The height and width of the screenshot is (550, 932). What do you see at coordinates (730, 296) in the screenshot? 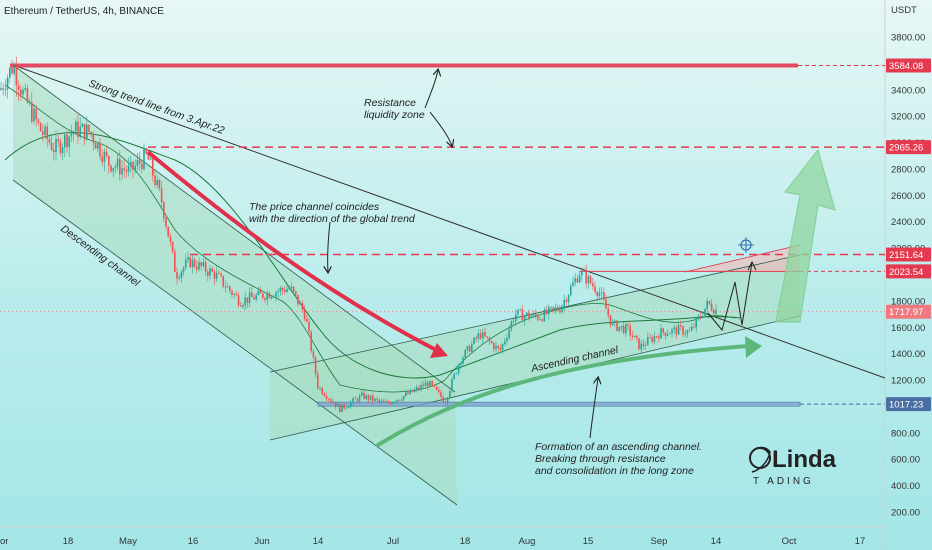
I see `projection-path` at bounding box center [730, 296].